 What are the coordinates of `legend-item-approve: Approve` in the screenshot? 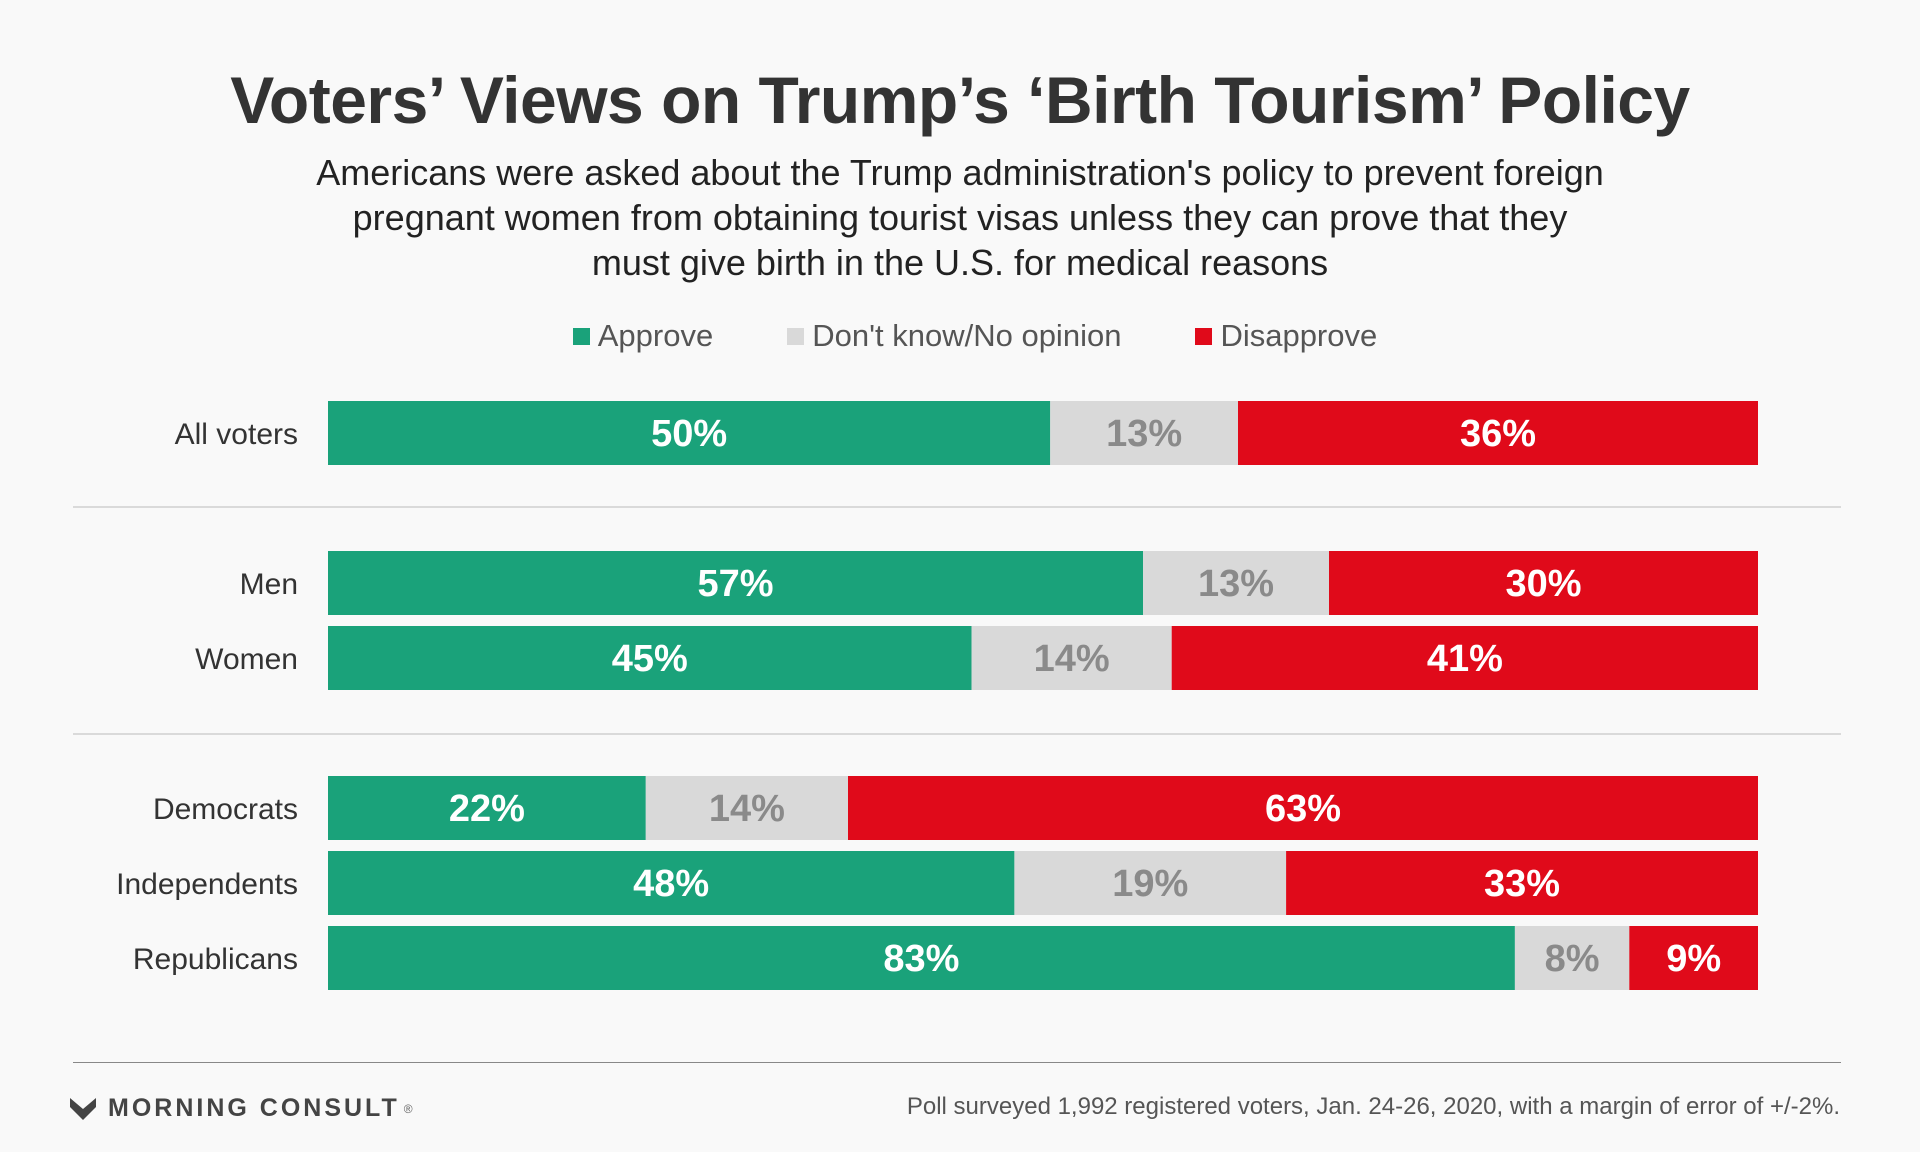 It's located at (643, 336).